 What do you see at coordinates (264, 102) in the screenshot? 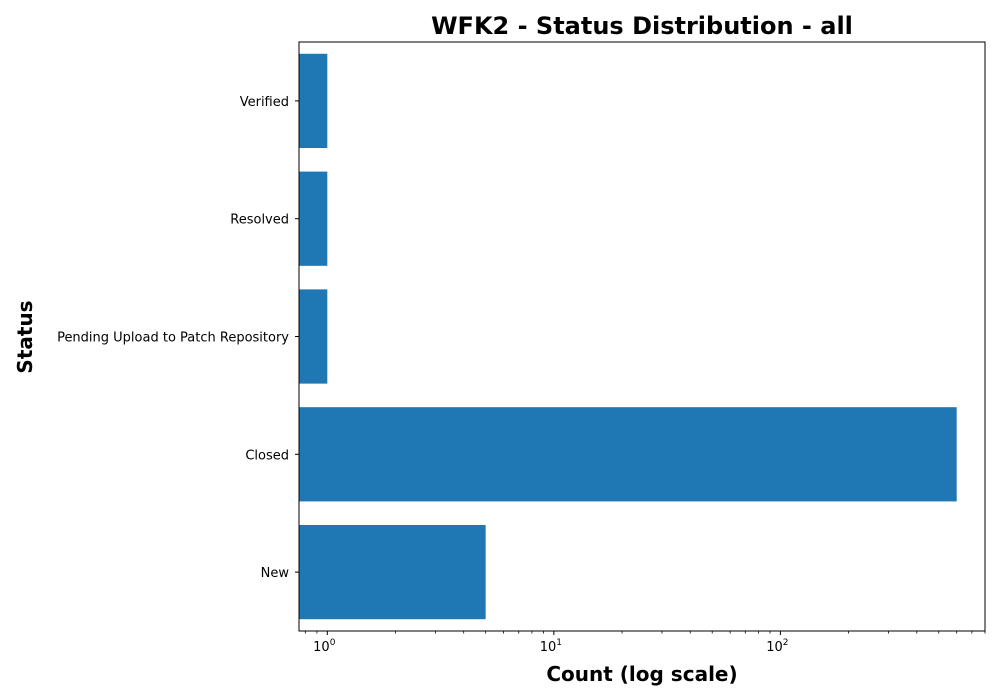
I see `y-tick-label-4: Verified` at bounding box center [264, 102].